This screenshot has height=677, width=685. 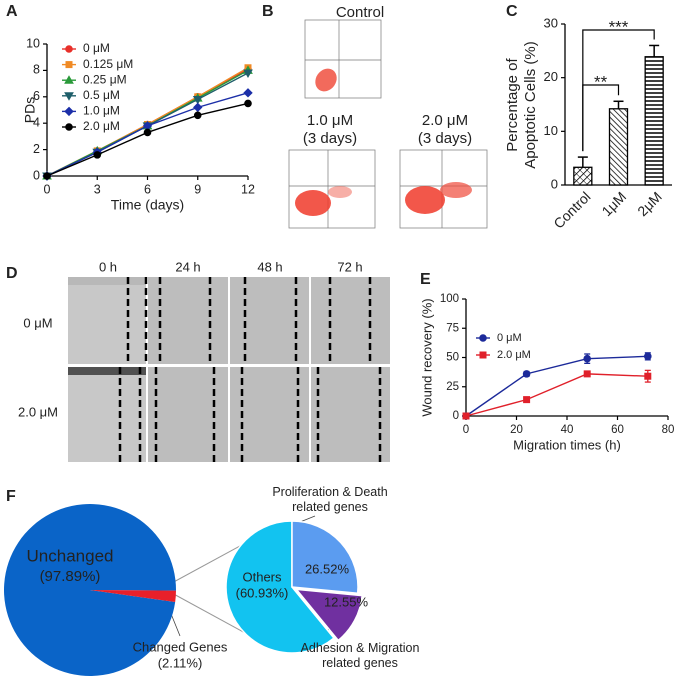 What do you see at coordinates (30, 110) in the screenshot?
I see `y-axis-label: PDs` at bounding box center [30, 110].